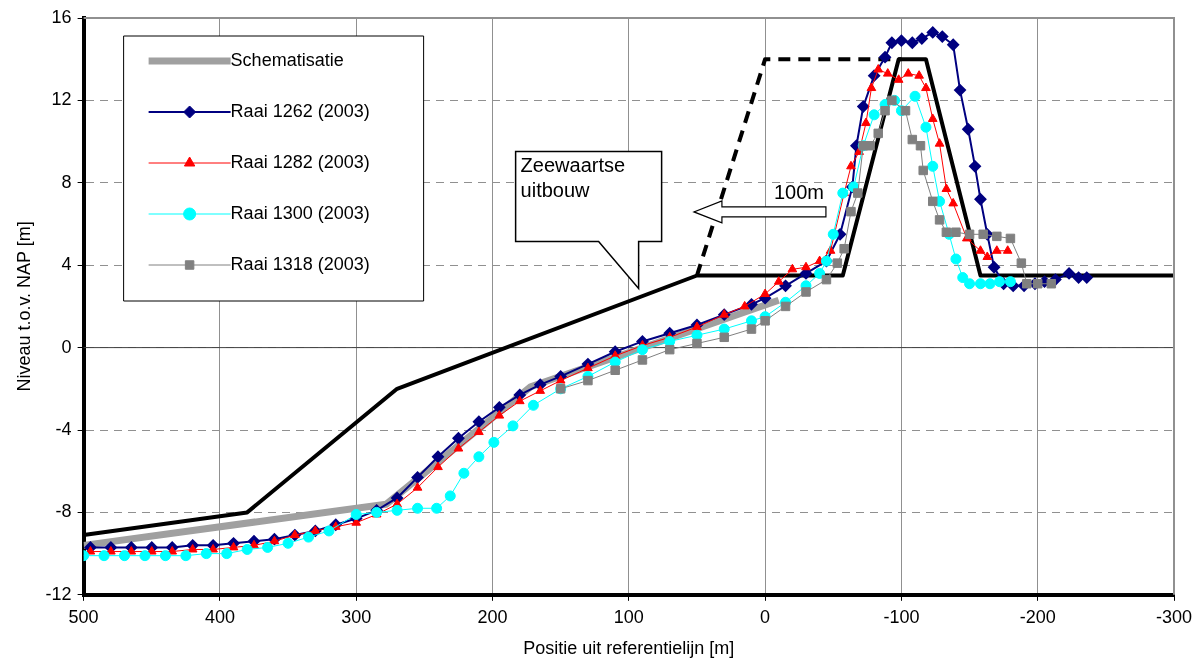 This screenshot has width=1204, height=670. Describe the element at coordinates (1037, 616) in the screenshot. I see `x-tick-label: -200` at that location.